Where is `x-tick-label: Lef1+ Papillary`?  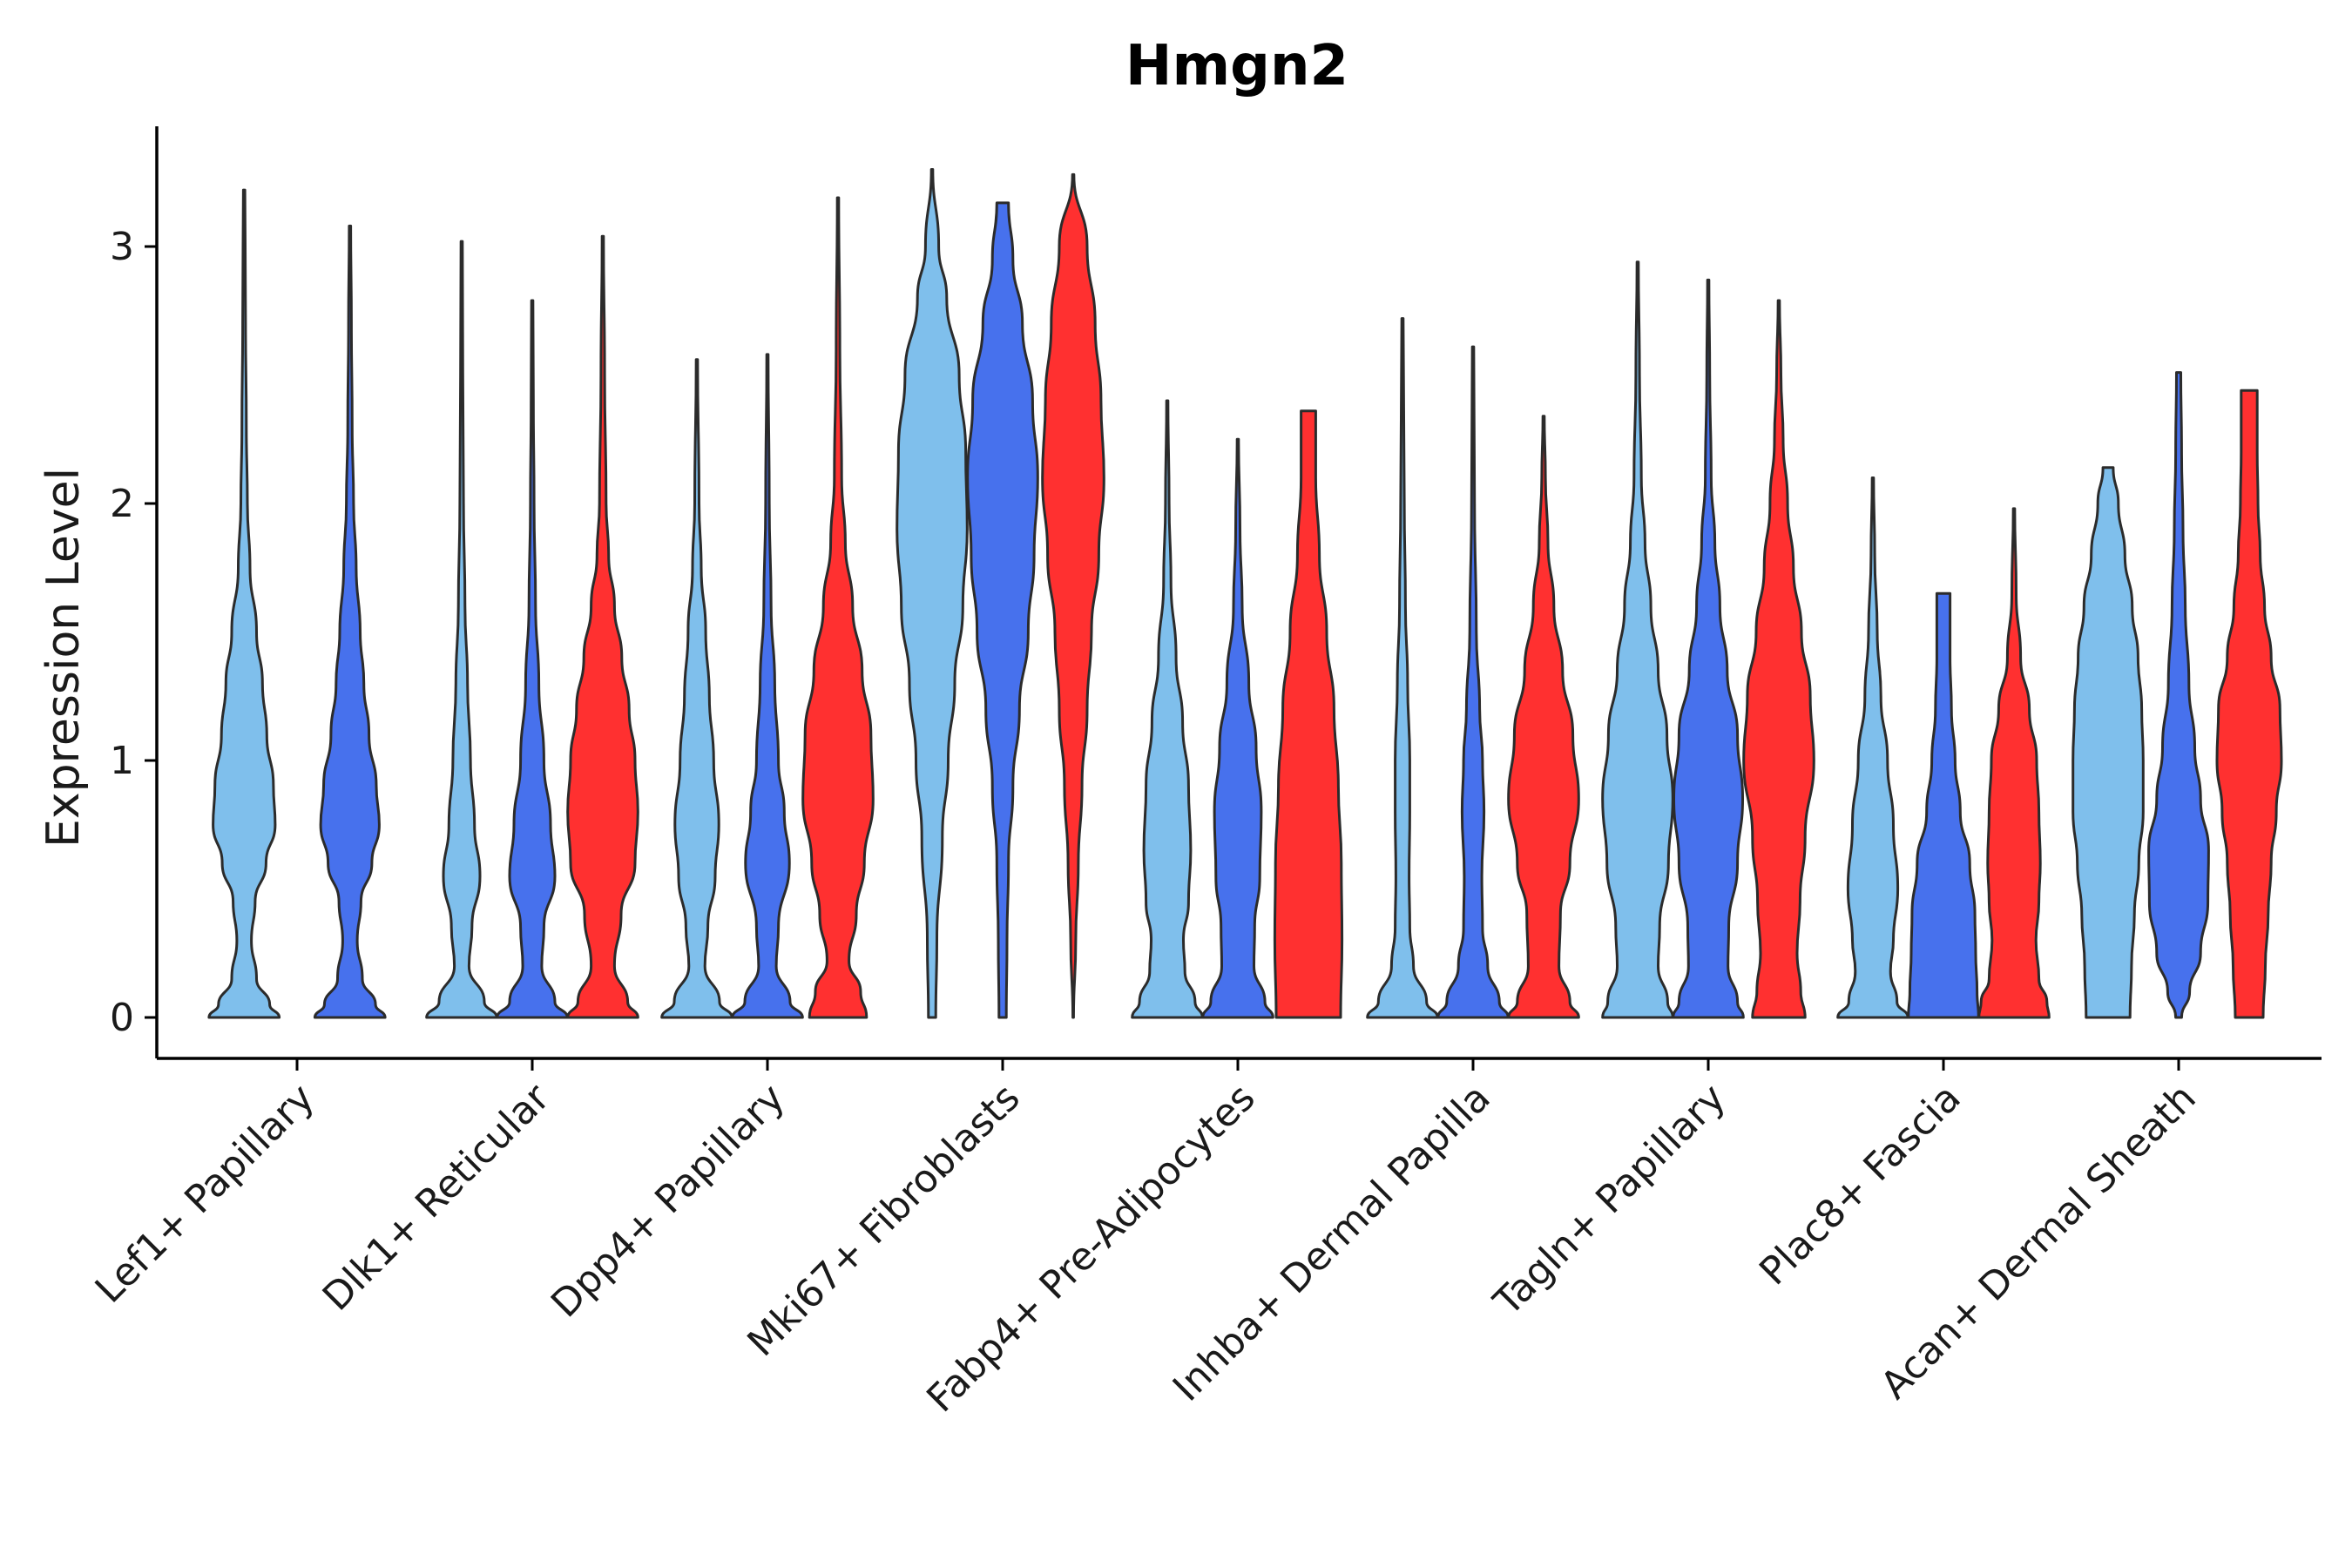 x-tick-label: Lef1+ Papillary is located at coordinates (205, 1194).